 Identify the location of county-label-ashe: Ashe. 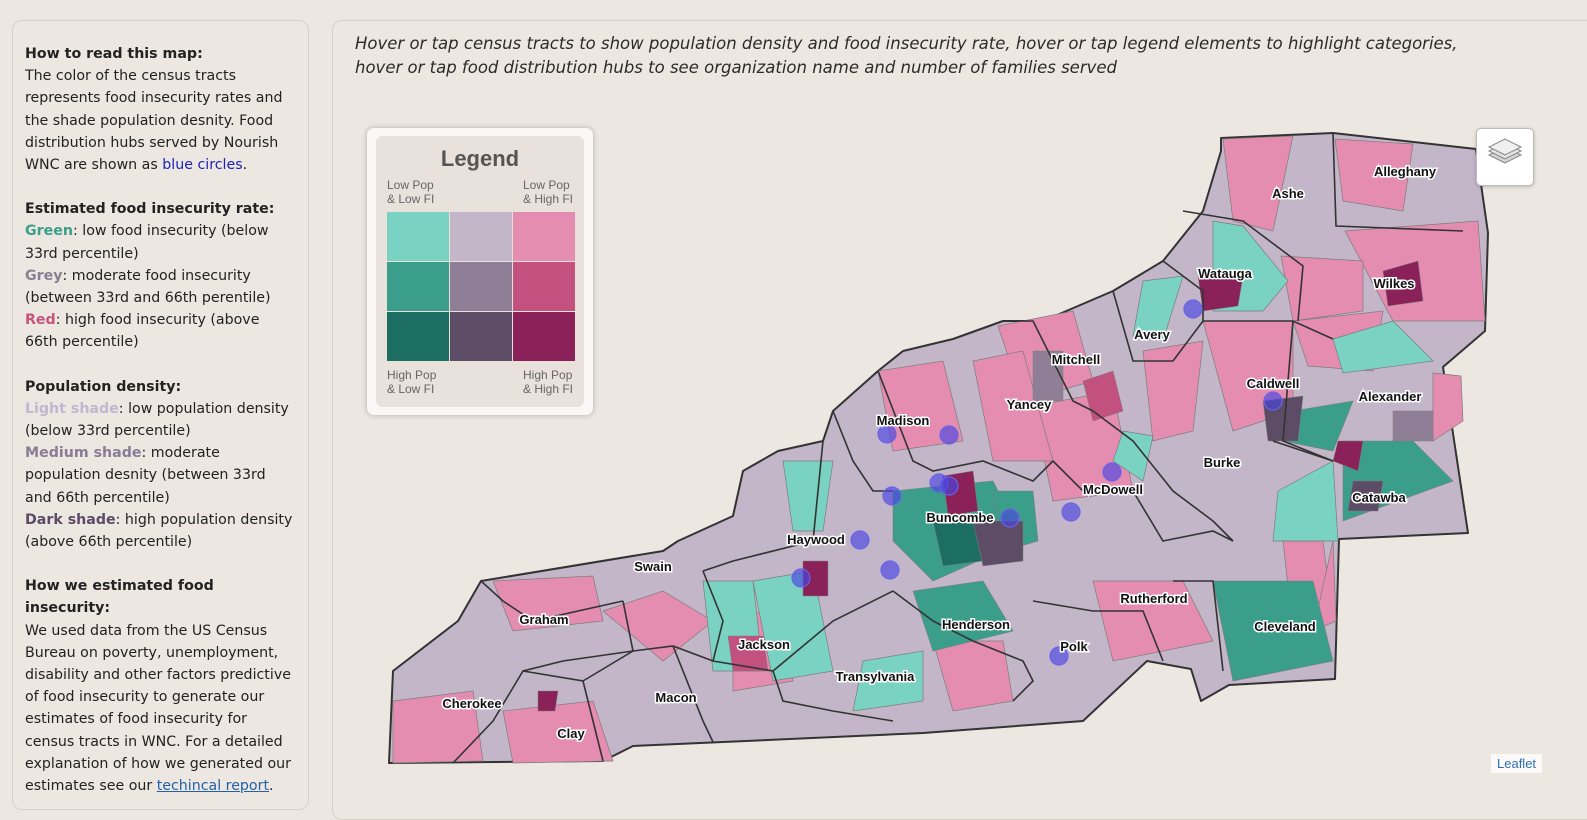
(1288, 193).